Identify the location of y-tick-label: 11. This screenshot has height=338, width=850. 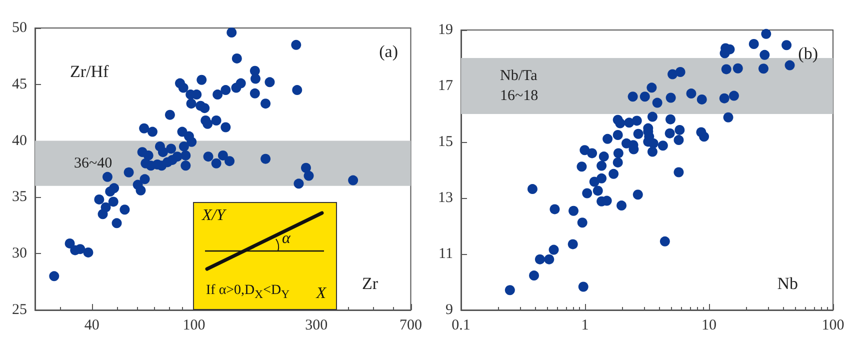
(445, 254).